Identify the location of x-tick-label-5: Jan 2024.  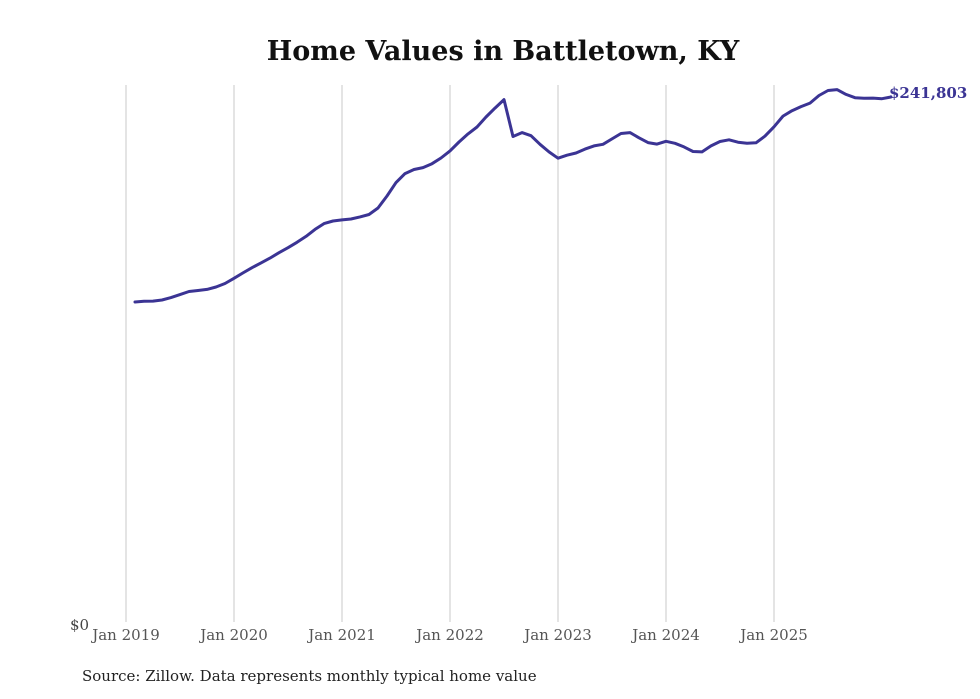
(665, 635).